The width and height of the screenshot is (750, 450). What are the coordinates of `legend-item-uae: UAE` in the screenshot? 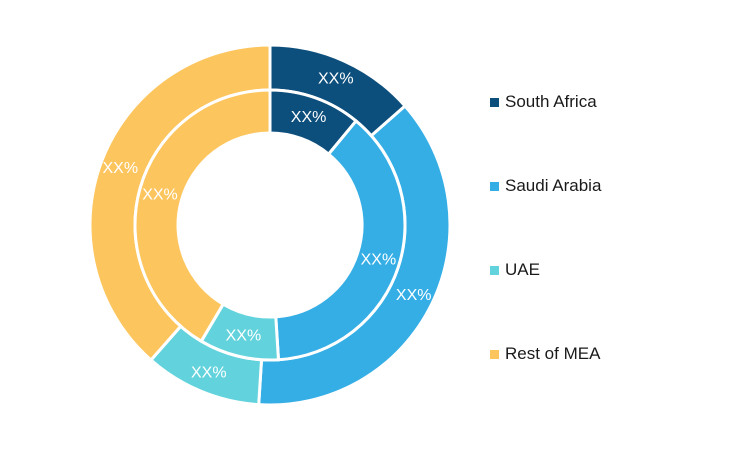 It's located at (610, 270).